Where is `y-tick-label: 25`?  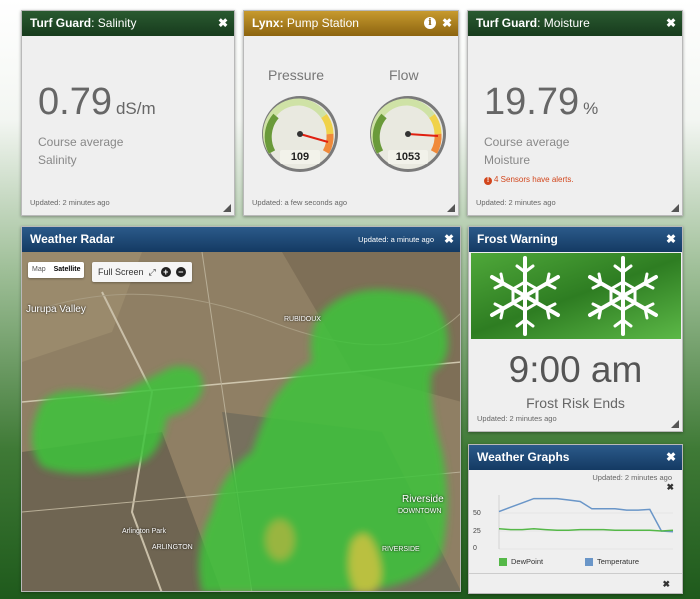 y-tick-label: 25 is located at coordinates (477, 531).